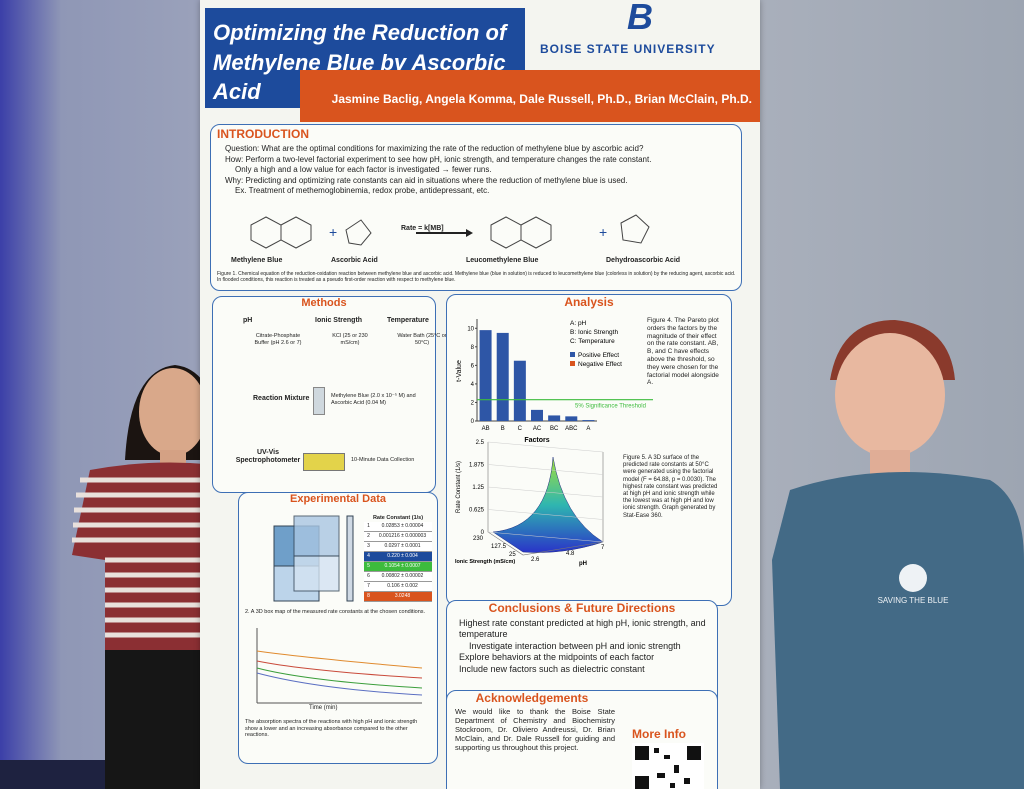 The width and height of the screenshot is (1024, 789). What do you see at coordinates (319, 401) in the screenshot?
I see `vial` at bounding box center [319, 401].